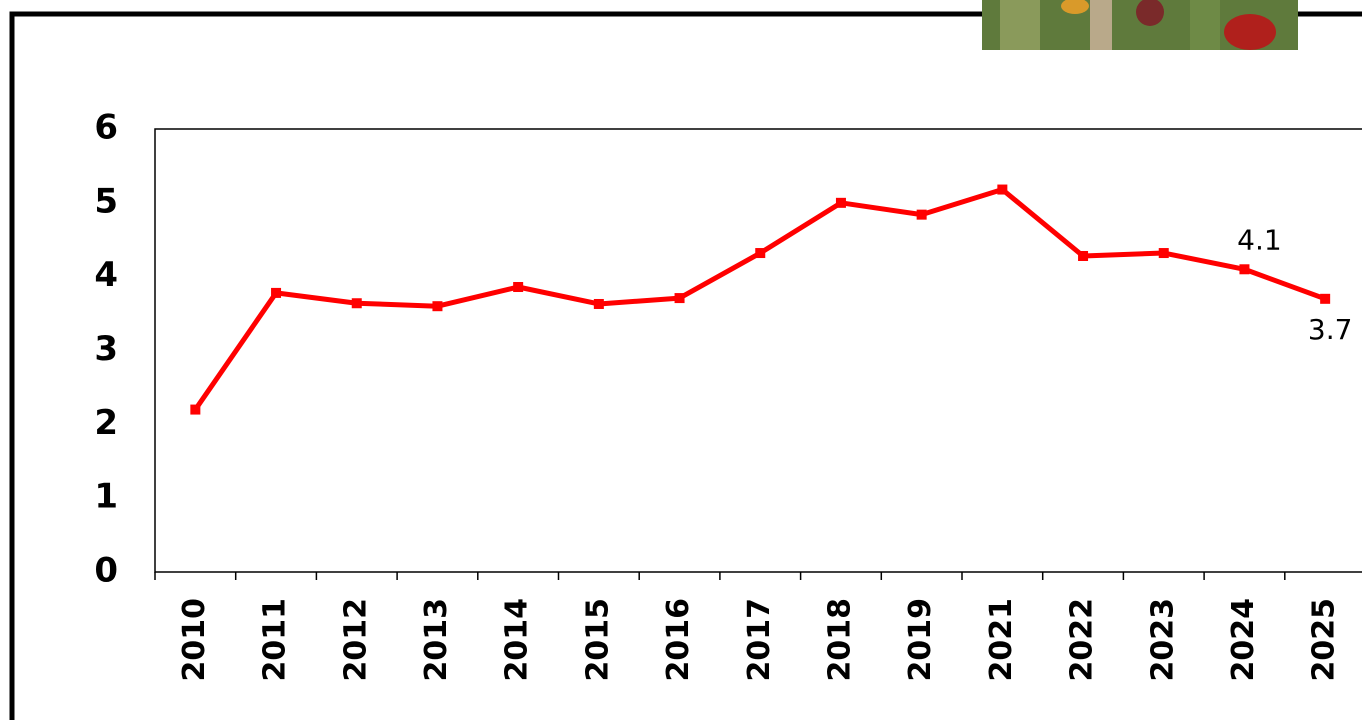 The height and width of the screenshot is (720, 1362). What do you see at coordinates (355, 640) in the screenshot?
I see `x-tick-label: 2012` at bounding box center [355, 640].